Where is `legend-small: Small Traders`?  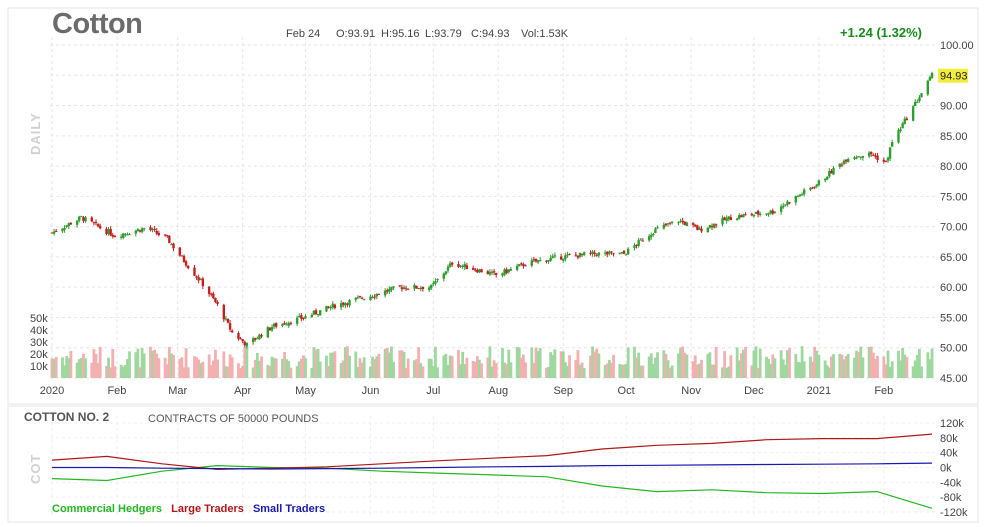
legend-small: Small Traders is located at coordinates (289, 509).